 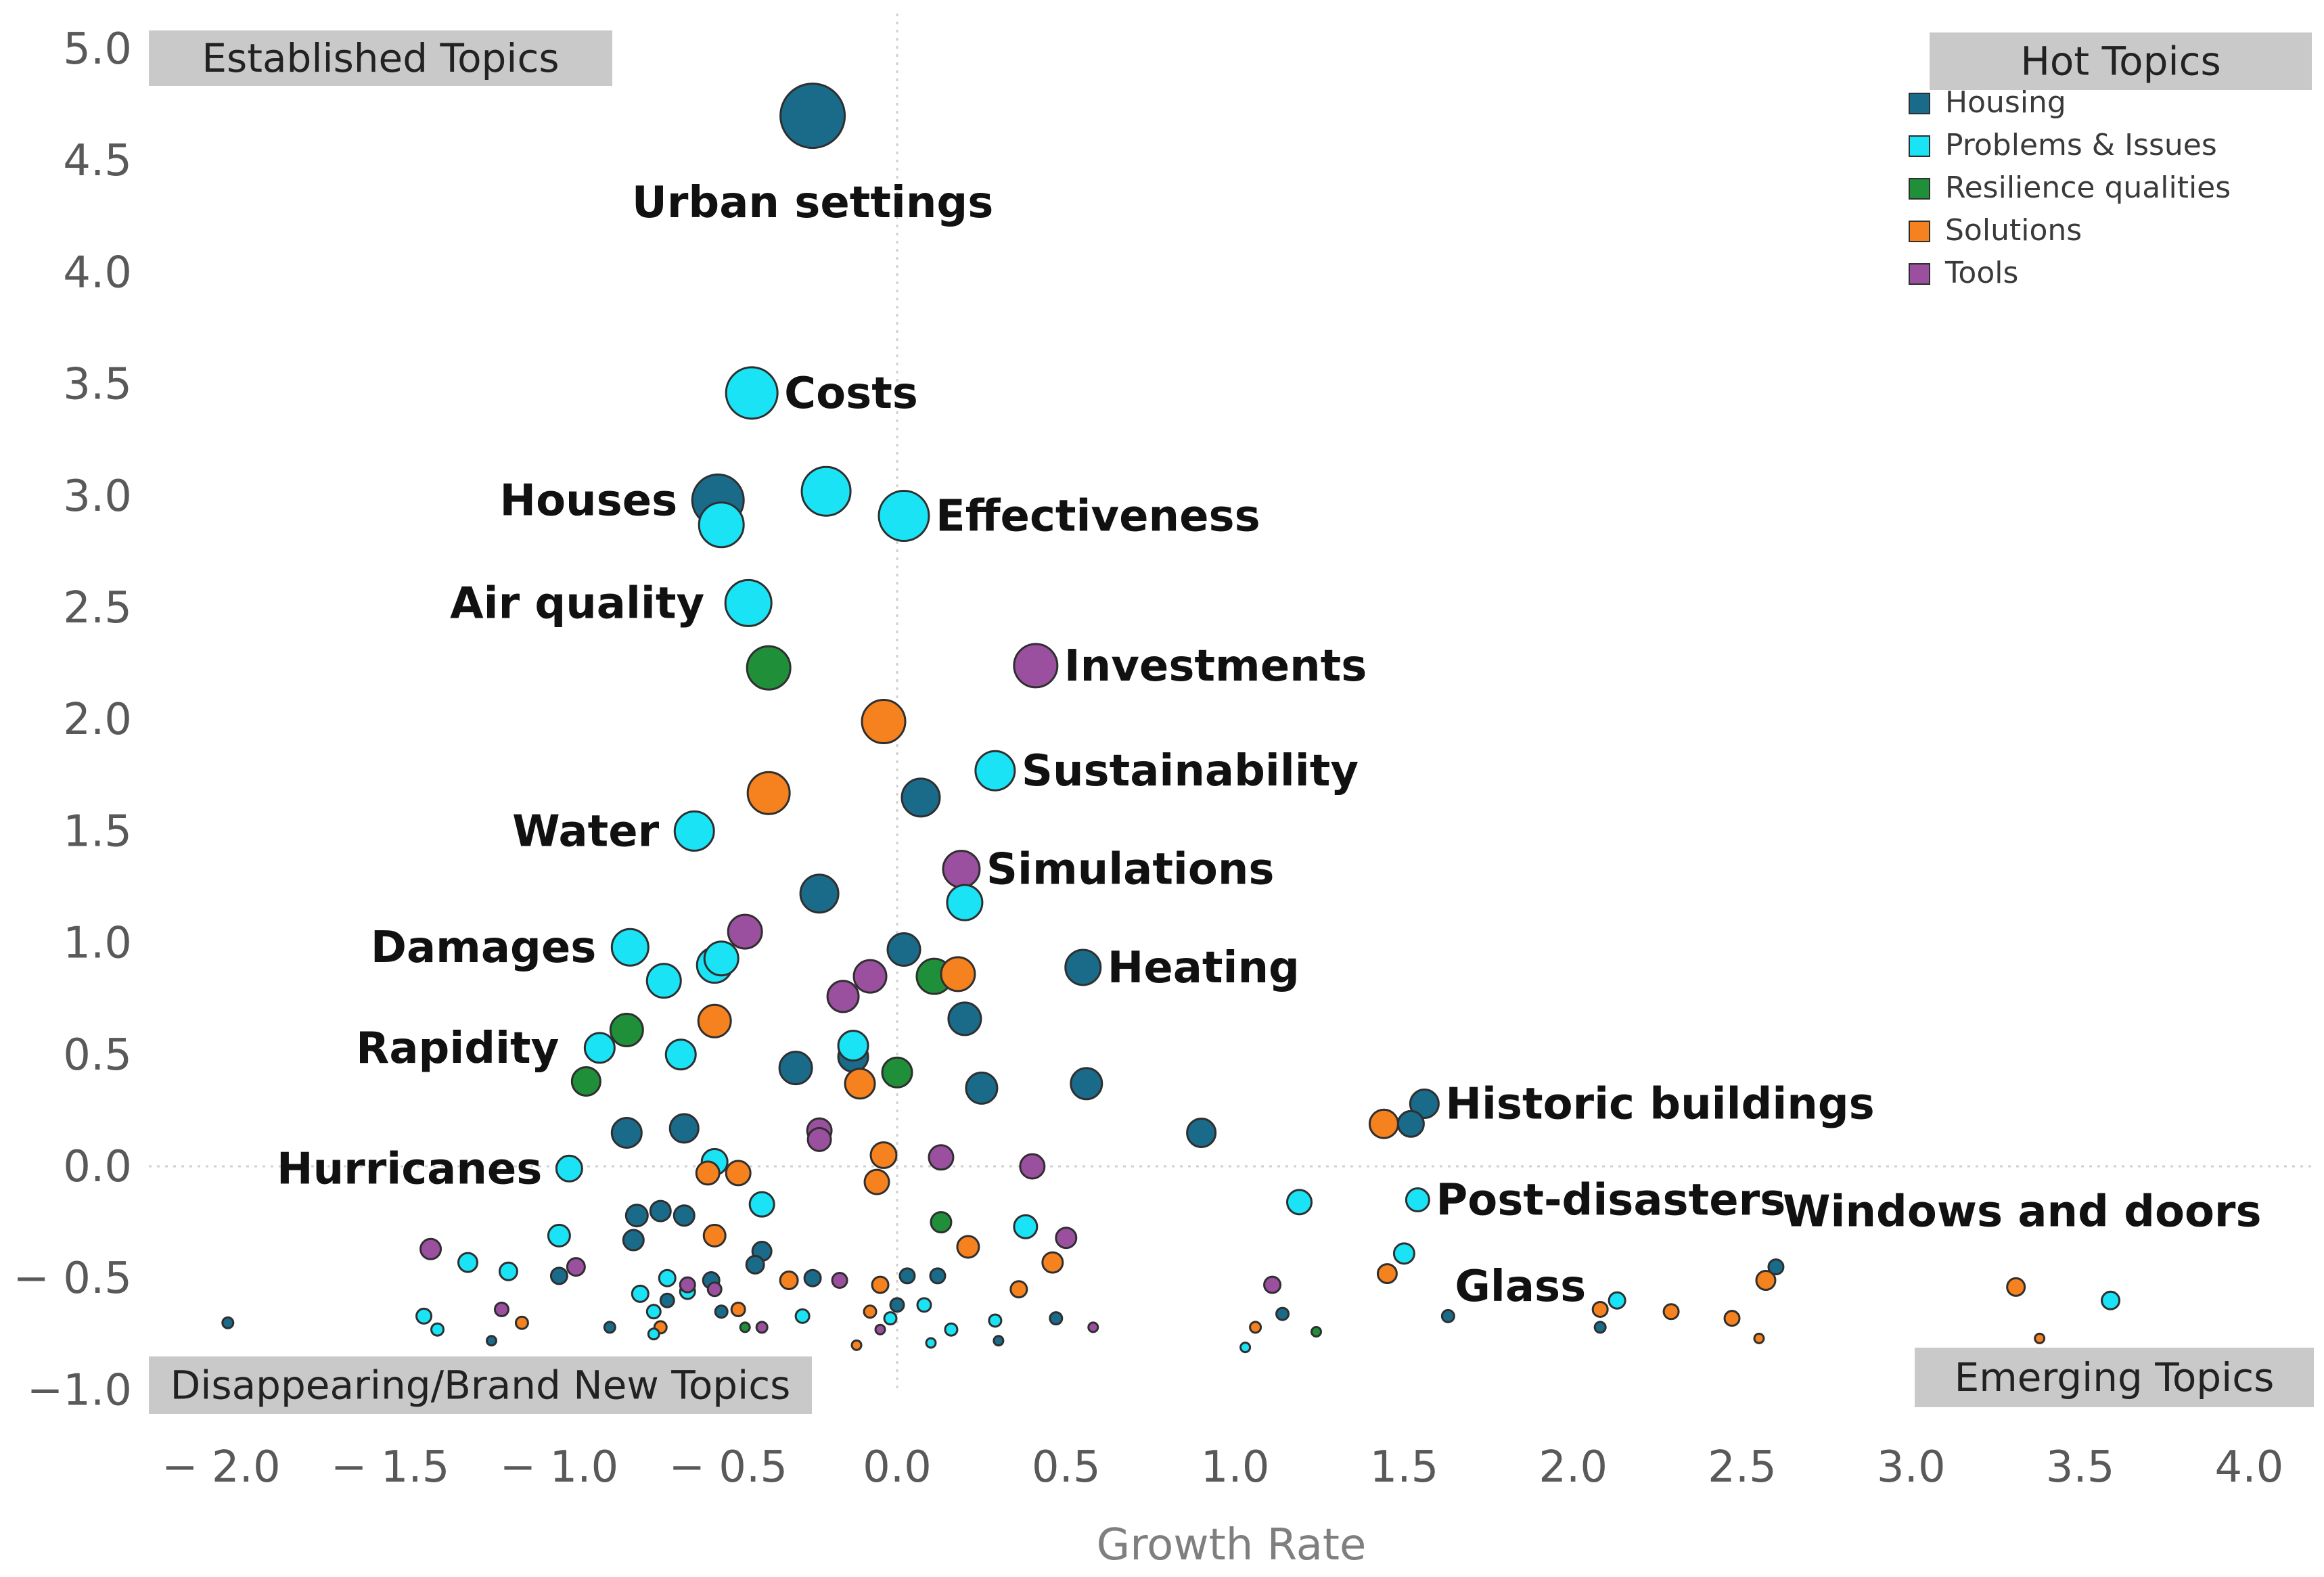 I want to click on y-tick-label: 3.0, so click(x=97, y=497).